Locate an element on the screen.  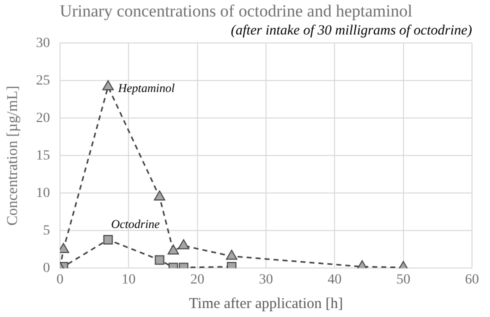
series-label: Octodrine is located at coordinates (135, 223).